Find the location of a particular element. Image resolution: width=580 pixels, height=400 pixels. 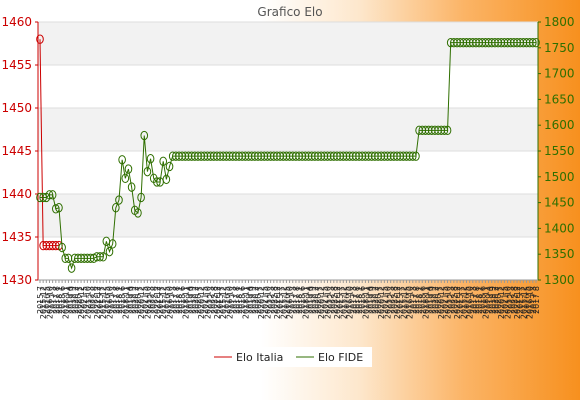

right-tick-label: 1800 is located at coordinates (559, 22).